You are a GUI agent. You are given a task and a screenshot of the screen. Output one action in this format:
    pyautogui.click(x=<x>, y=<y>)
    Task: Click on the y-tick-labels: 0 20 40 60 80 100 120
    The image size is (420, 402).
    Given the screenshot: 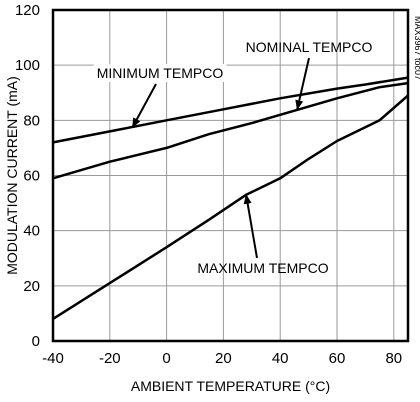 What is the action you would take?
    pyautogui.click(x=27, y=176)
    